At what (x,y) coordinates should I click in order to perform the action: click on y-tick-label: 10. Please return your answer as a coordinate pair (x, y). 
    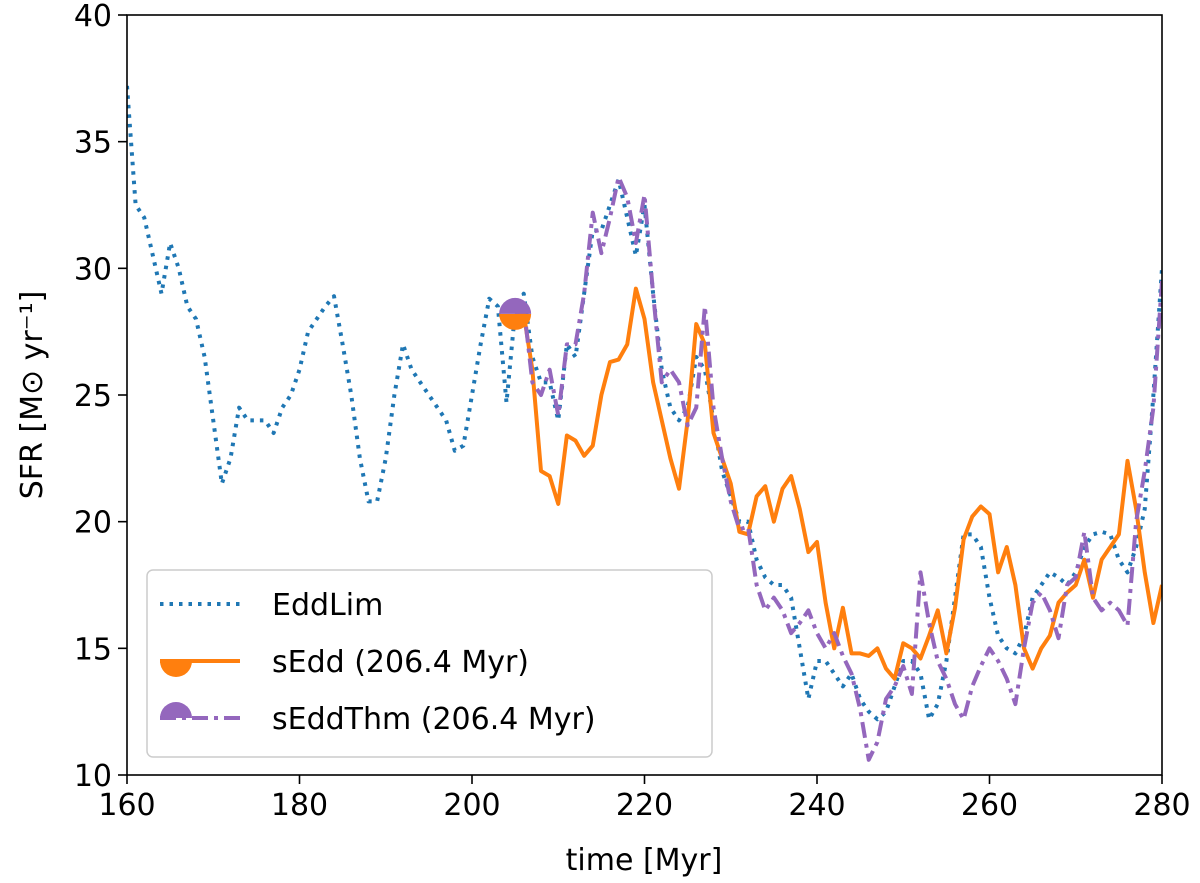
    Looking at the image, I should click on (93, 776).